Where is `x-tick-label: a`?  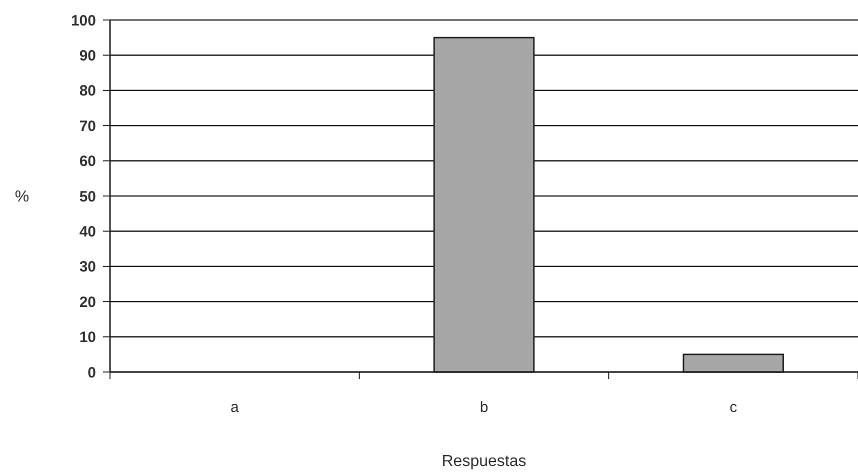 x-tick-label: a is located at coordinates (235, 407).